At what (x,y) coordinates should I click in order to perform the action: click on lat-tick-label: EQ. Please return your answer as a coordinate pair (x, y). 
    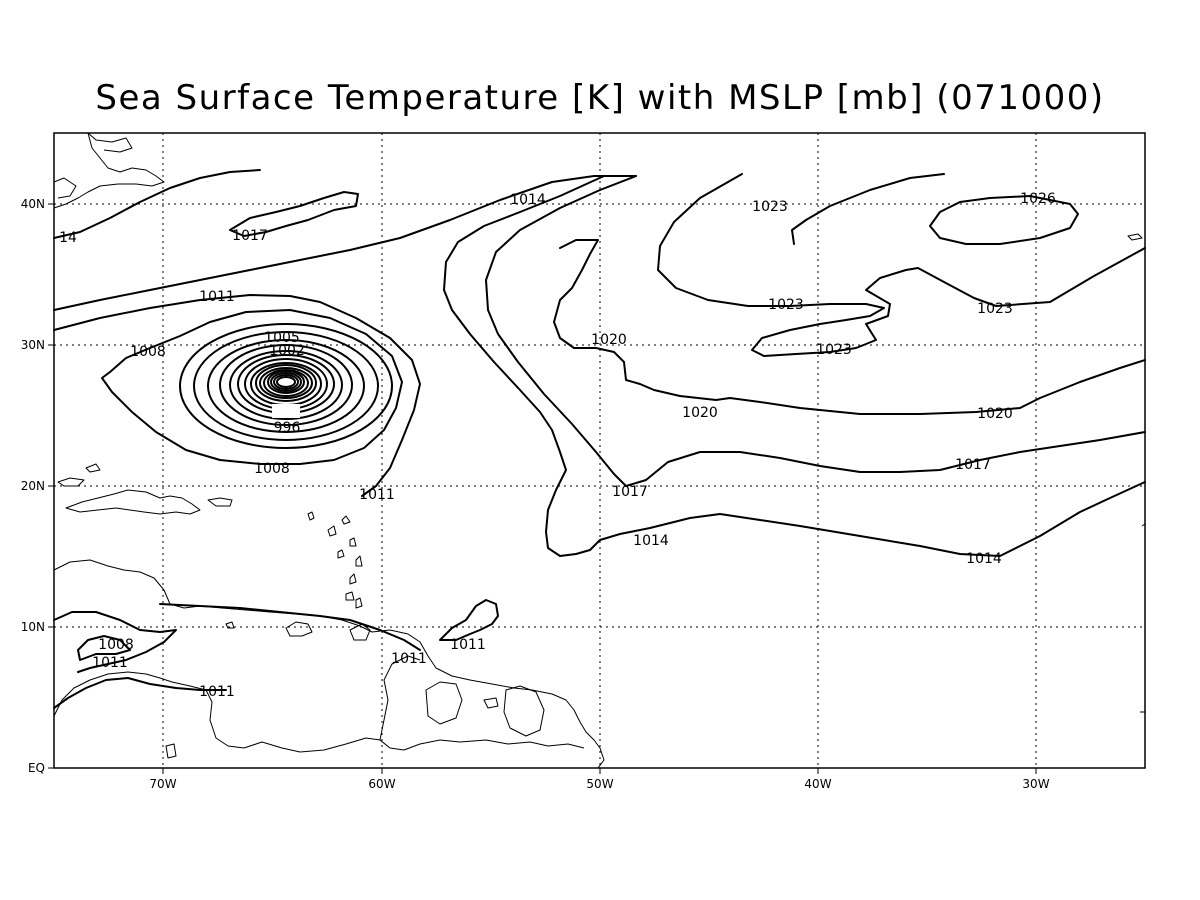
    Looking at the image, I should click on (36, 768).